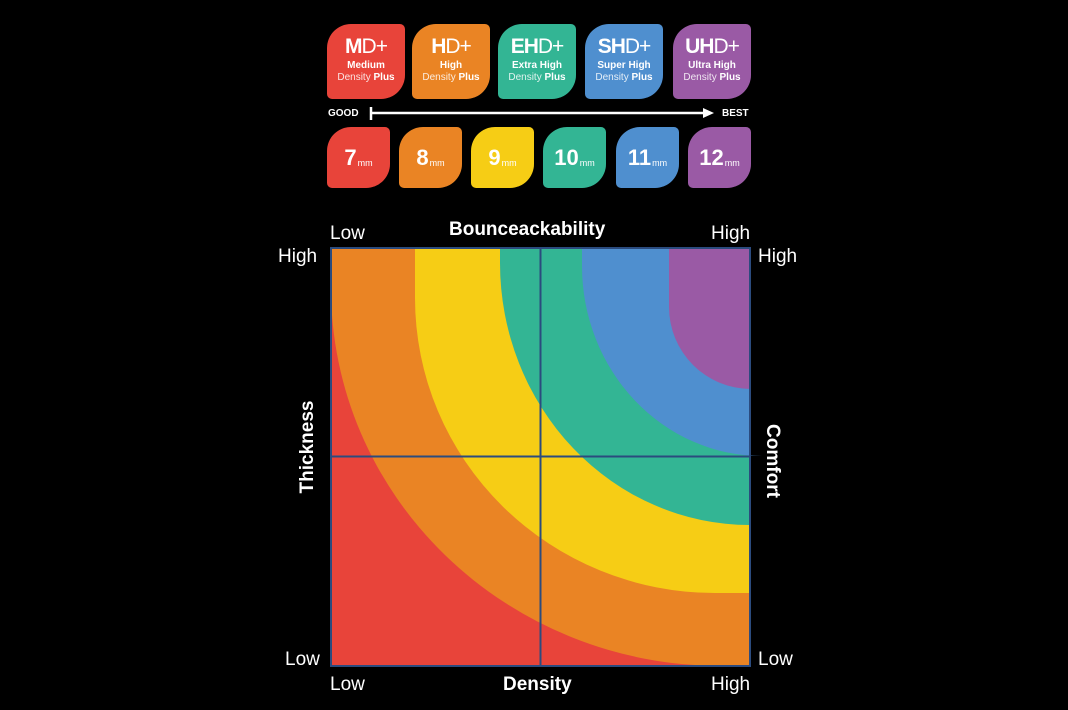 This screenshot has height=710, width=1068. I want to click on scale-arrow, so click(541, 113).